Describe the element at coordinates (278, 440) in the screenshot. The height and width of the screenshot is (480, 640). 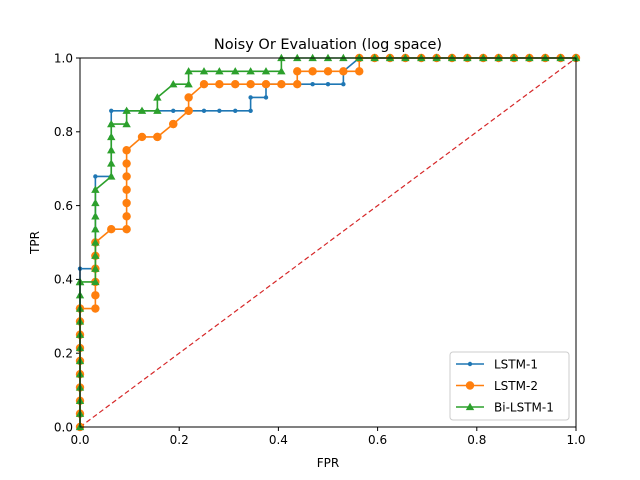
I see `x-tick-label-2: 0.4` at that location.